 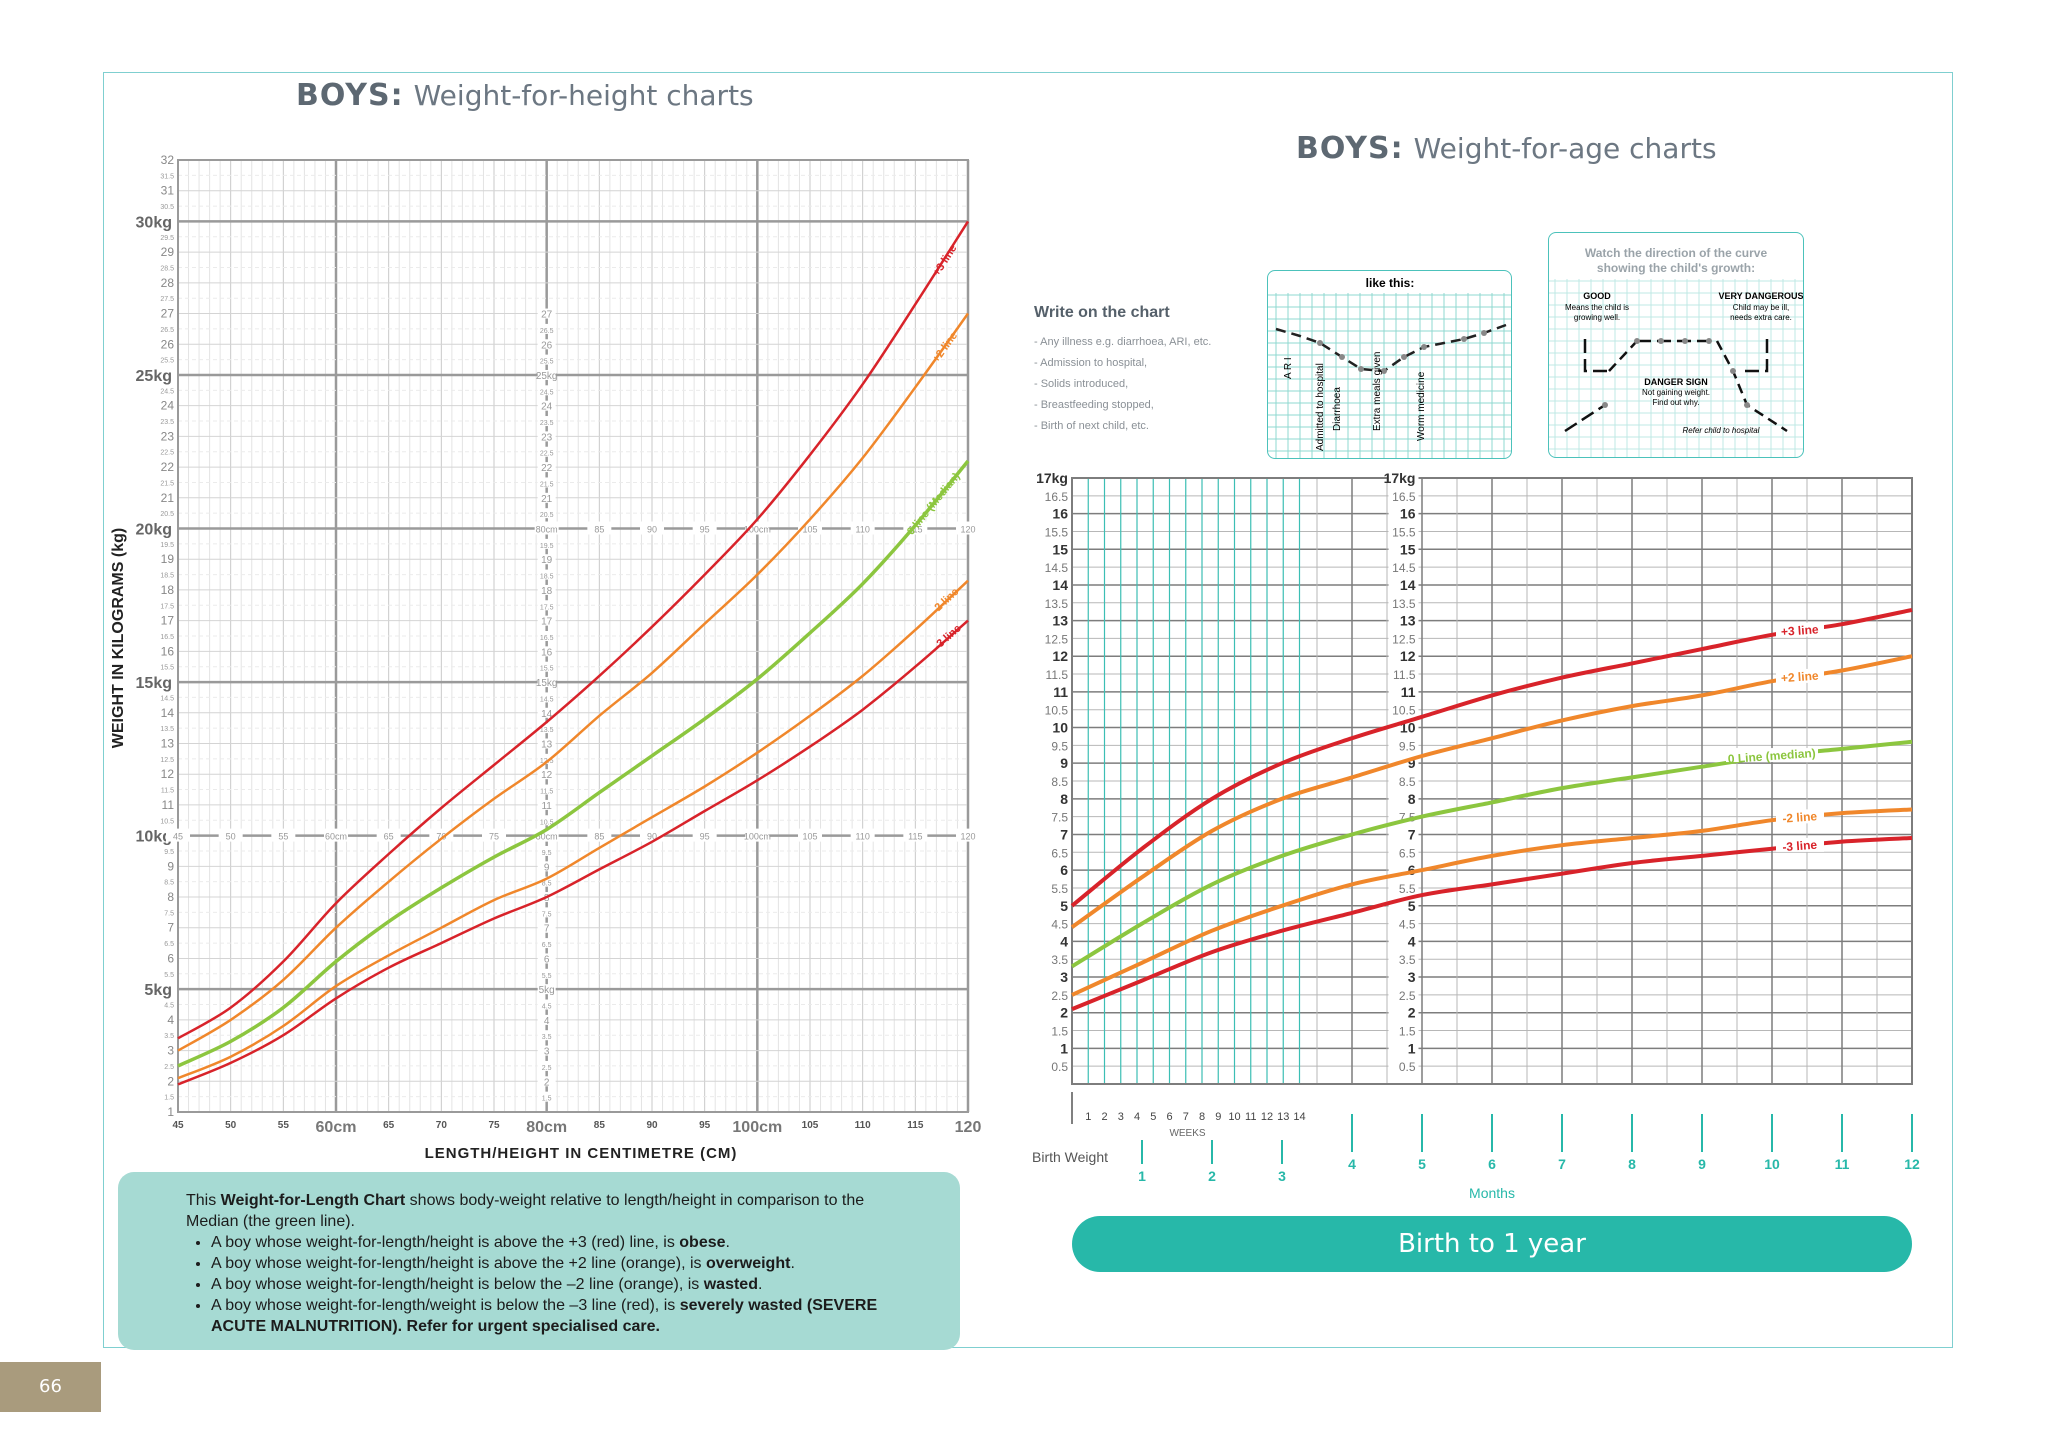 What do you see at coordinates (1407, 889) in the screenshot?
I see `wfa-y-inner-label: 5.5` at bounding box center [1407, 889].